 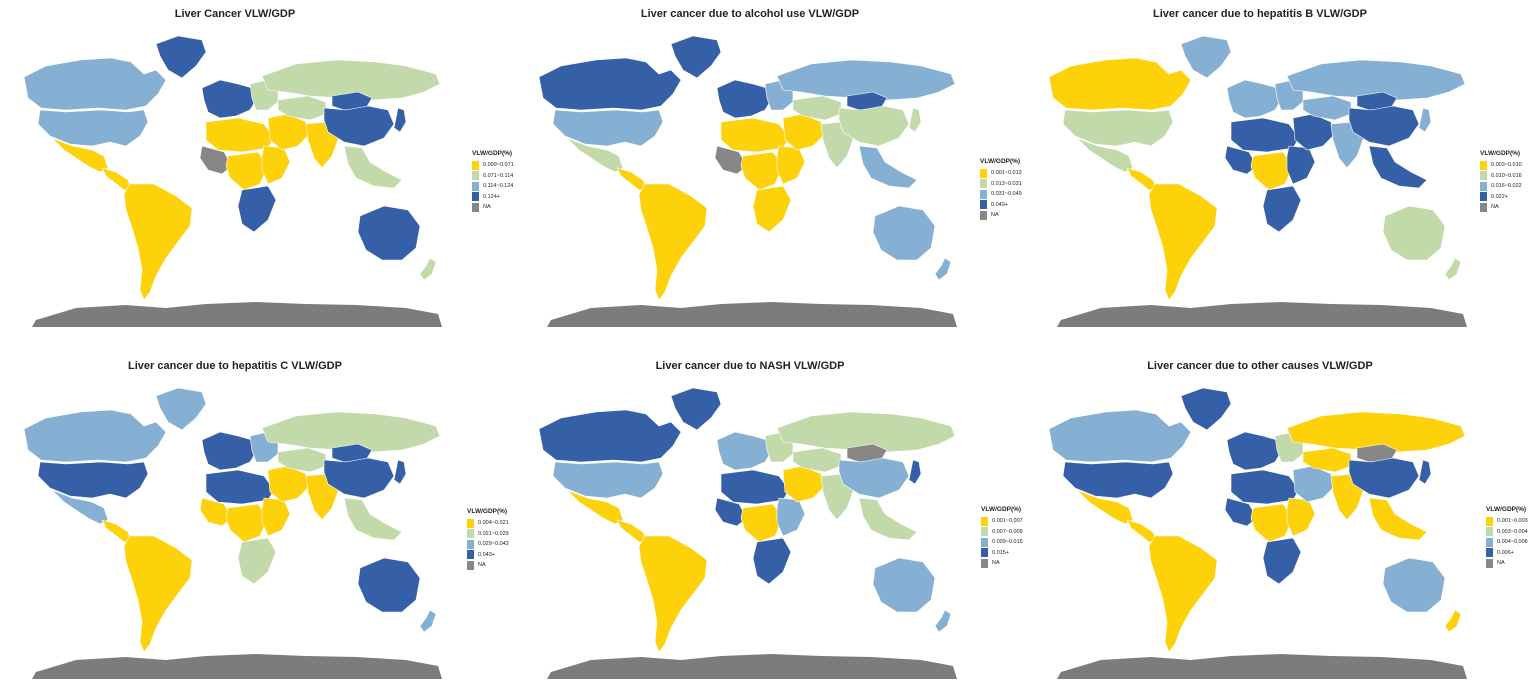 What do you see at coordinates (493, 523) in the screenshot?
I see `legend-label: 0.004~0.021` at bounding box center [493, 523].